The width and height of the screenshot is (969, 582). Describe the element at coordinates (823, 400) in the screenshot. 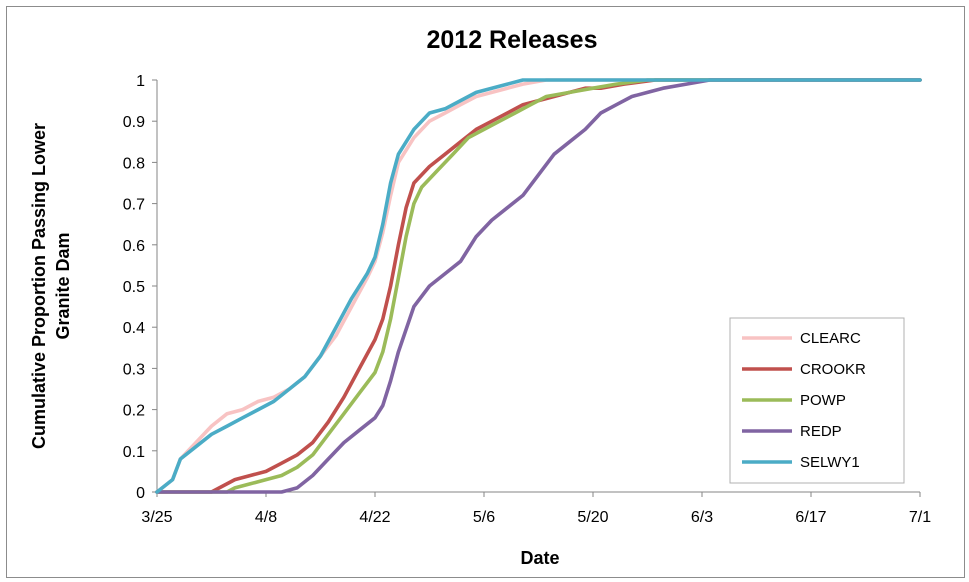

I see `legend-label: POWP` at that location.